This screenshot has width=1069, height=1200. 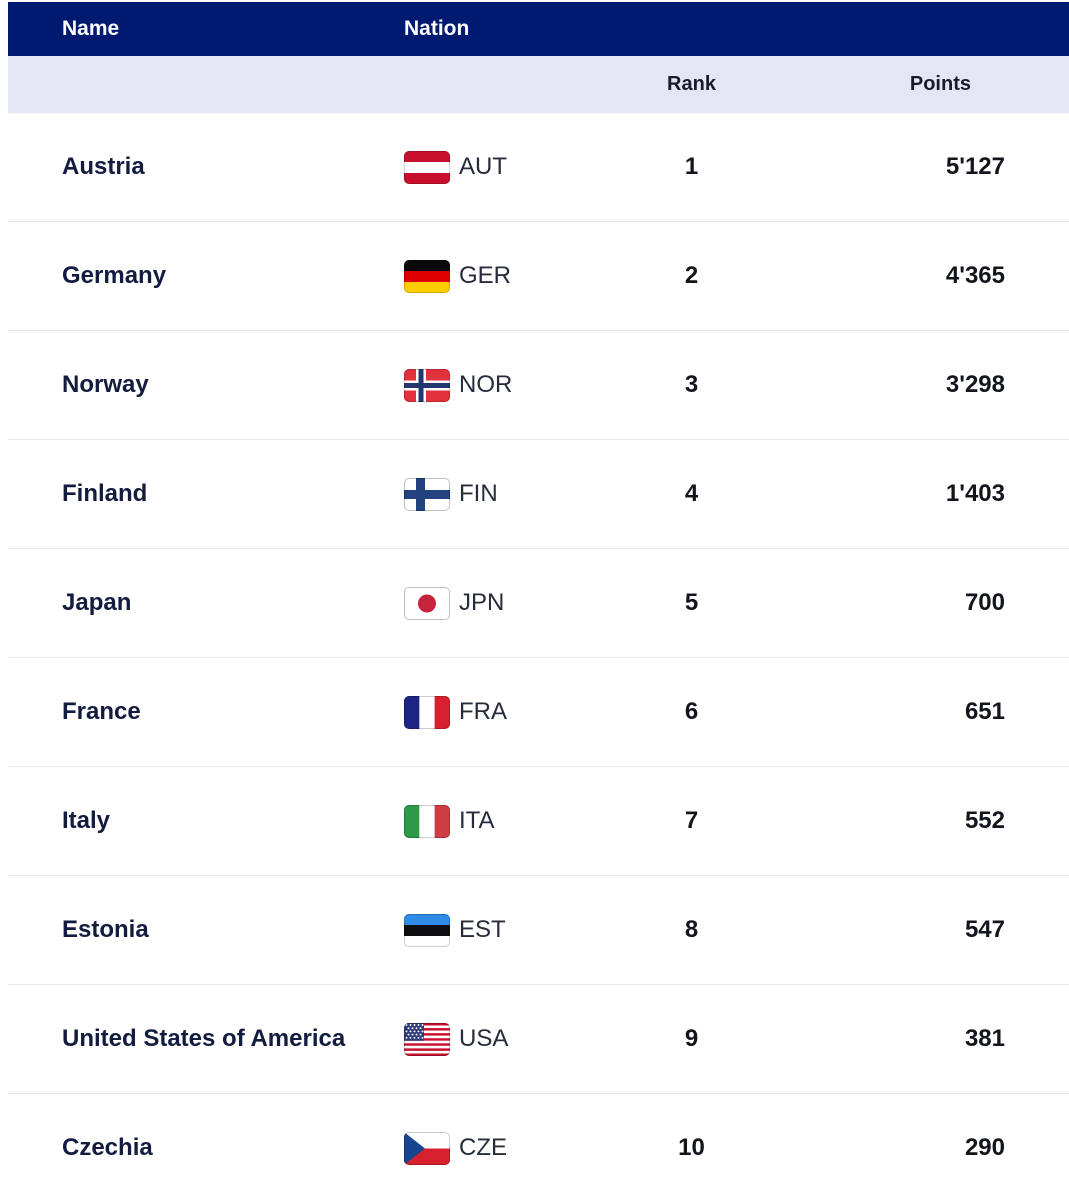 I want to click on rank-value: 10, so click(x=691, y=1147).